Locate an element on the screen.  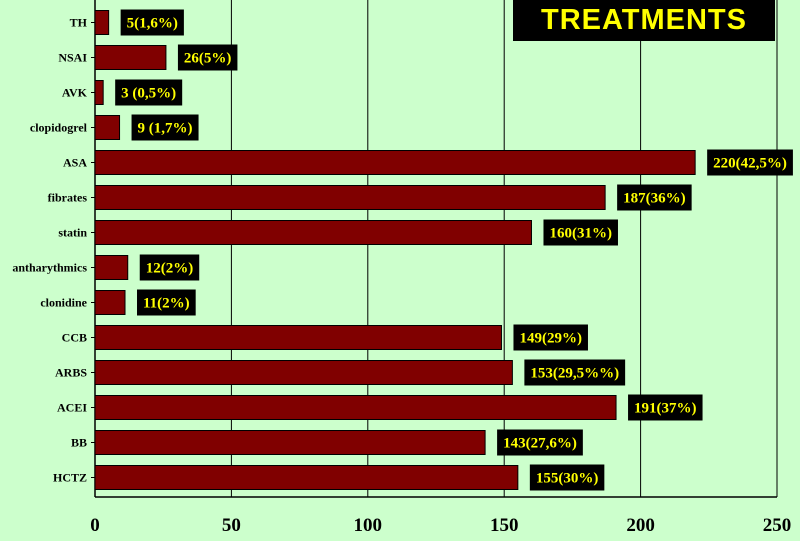
bar-statin is located at coordinates (313, 232).